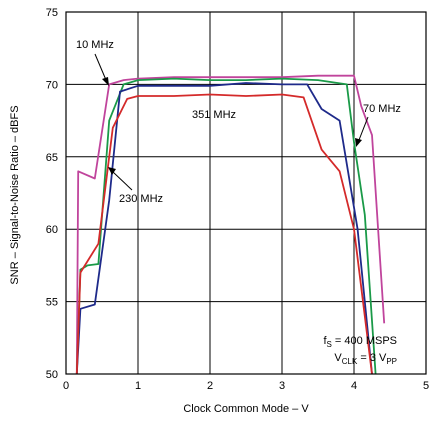  I want to click on x-tick-label: 1, so click(138, 386).